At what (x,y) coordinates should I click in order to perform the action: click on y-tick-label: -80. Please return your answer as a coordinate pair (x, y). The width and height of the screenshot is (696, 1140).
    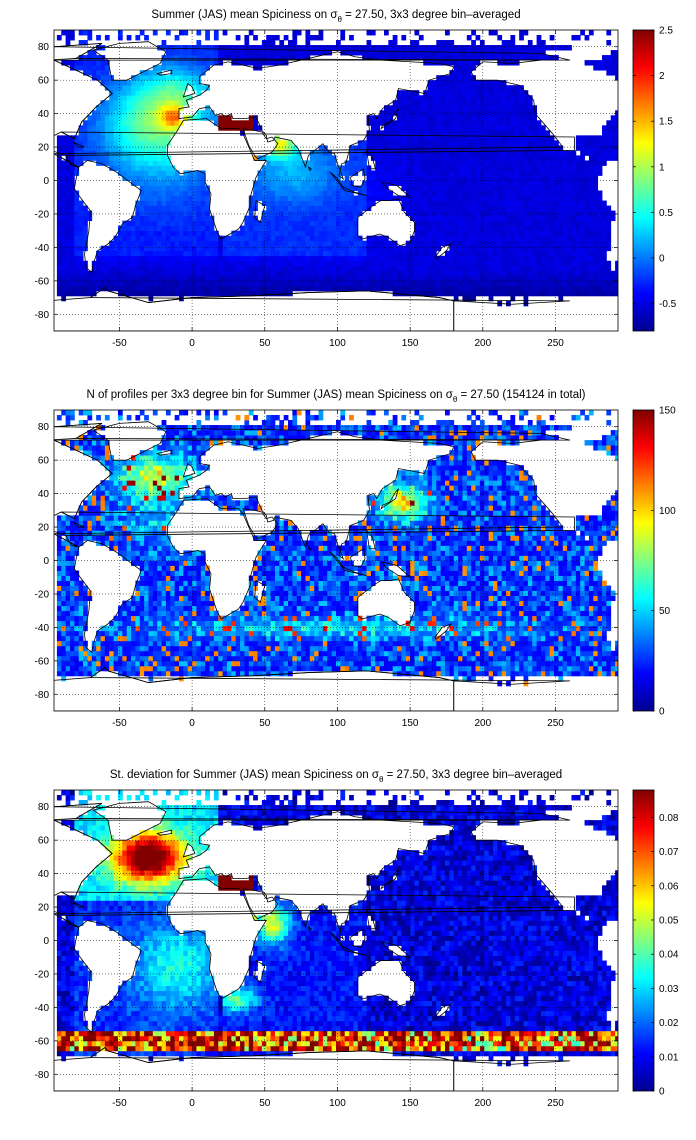
    Looking at the image, I should click on (42, 315).